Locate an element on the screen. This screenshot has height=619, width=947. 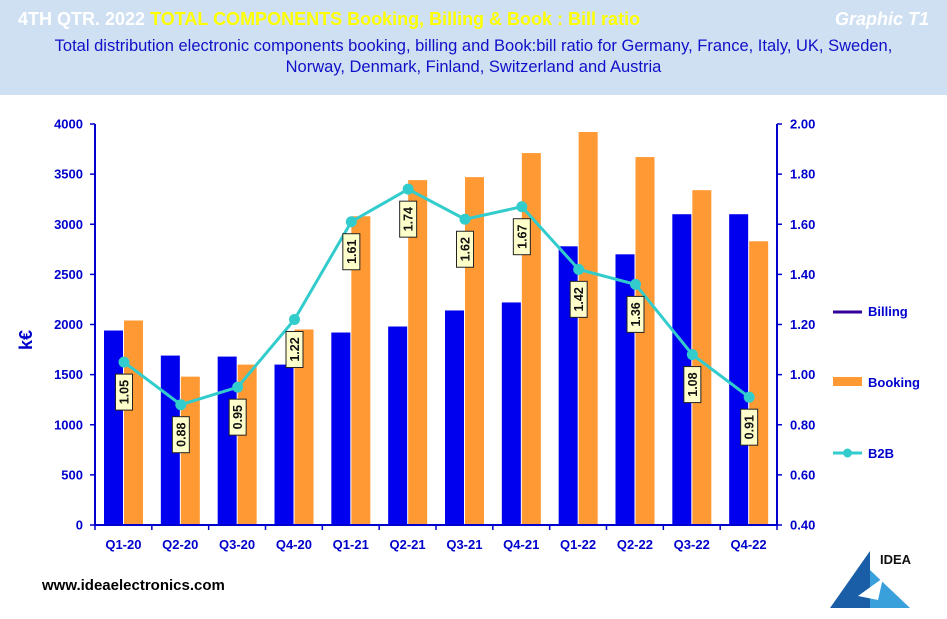
x-tick-label: Q3-22 is located at coordinates (692, 544).